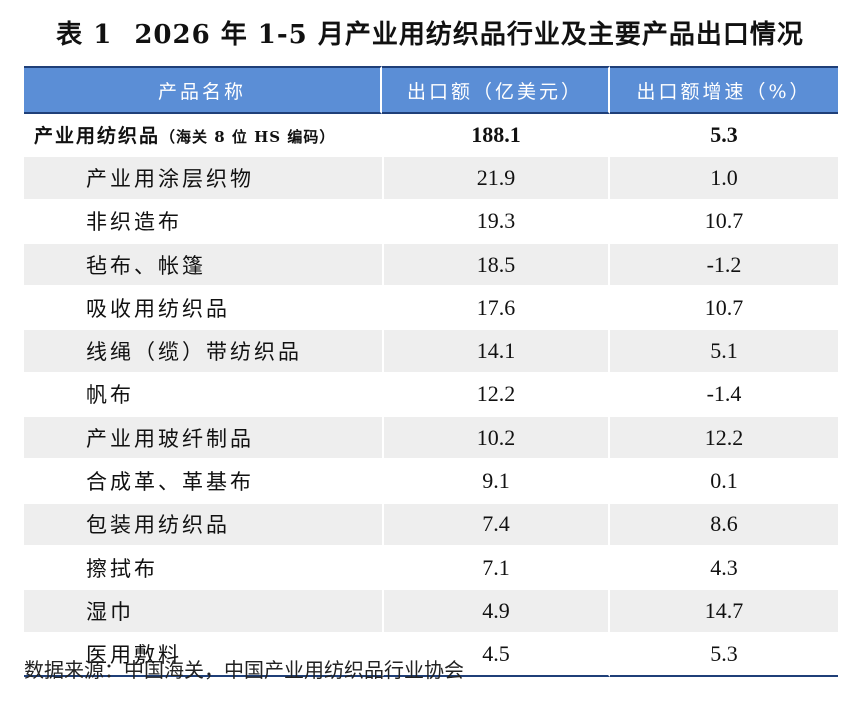 This screenshot has height=708, width=860. Describe the element at coordinates (724, 352) in the screenshot. I see `export-growth: 5.1` at that location.